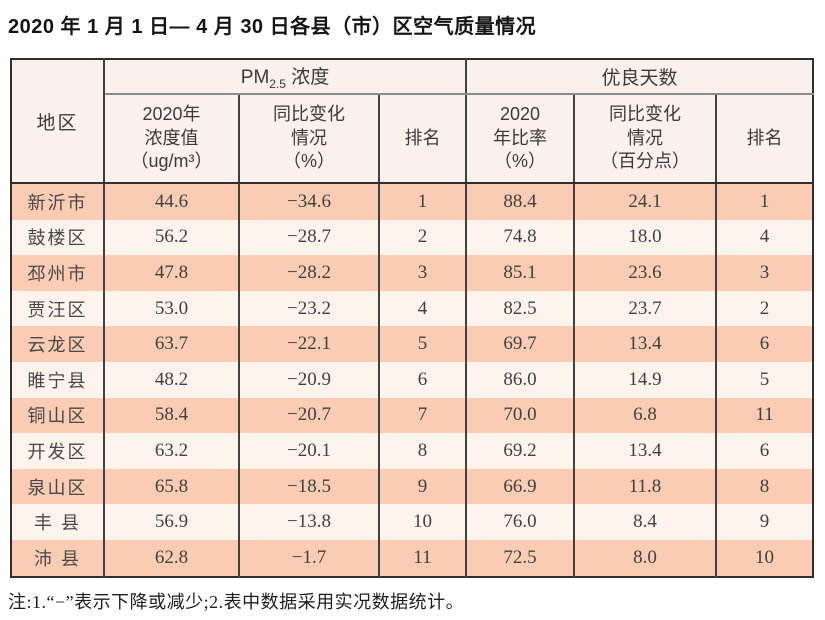 The image size is (825, 620). Describe the element at coordinates (645, 161) in the screenshot. I see `subheader-line: （百分点）` at that location.